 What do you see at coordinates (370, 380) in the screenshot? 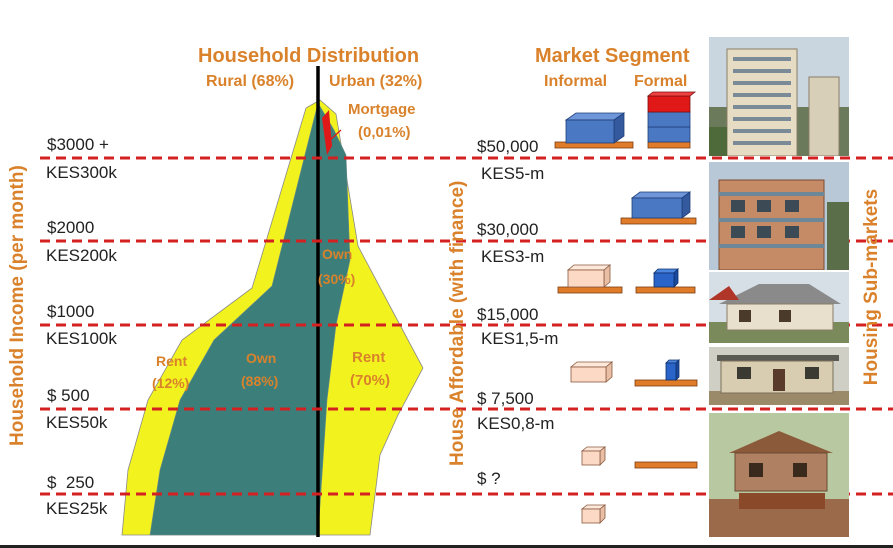
I see `rent-urban-pct: (70%)` at bounding box center [370, 380].